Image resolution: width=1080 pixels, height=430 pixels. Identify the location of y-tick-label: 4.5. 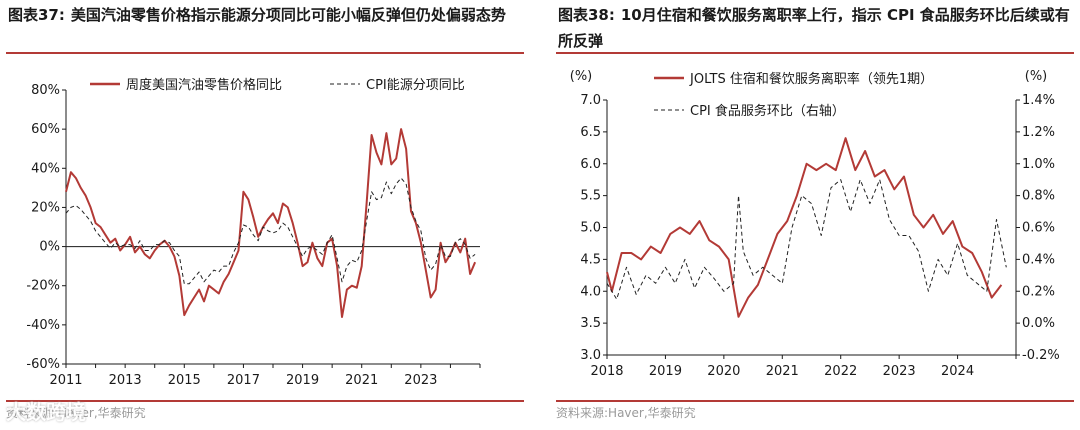
(590, 259).